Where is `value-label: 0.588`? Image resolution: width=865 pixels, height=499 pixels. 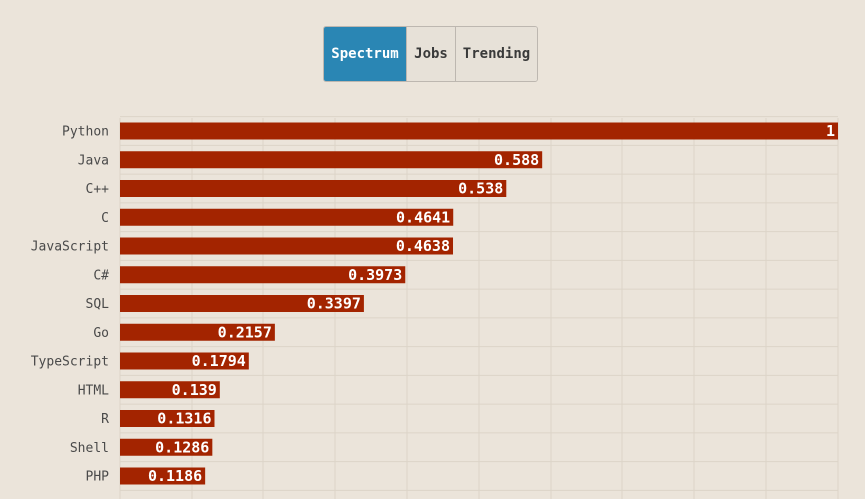 value-label: 0.588 is located at coordinates (516, 160).